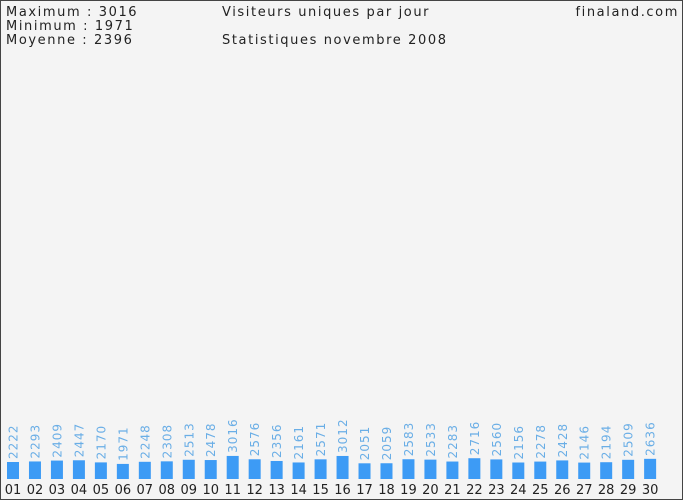 This screenshot has height=500, width=683. Describe the element at coordinates (277, 440) in the screenshot. I see `value-label: 2356` at that location.